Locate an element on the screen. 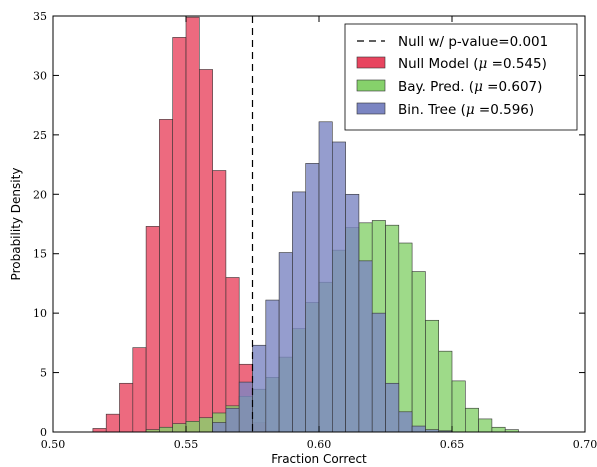 This screenshot has width=597, height=467. x-tick-label: 0.70 is located at coordinates (585, 444).